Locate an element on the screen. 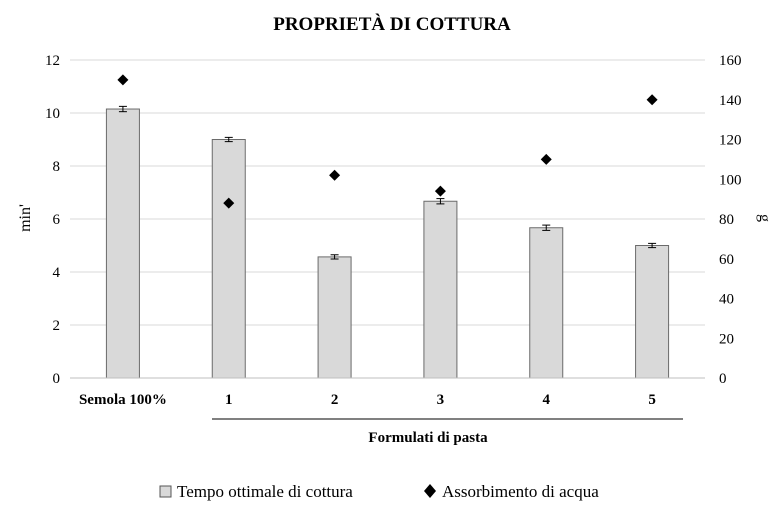  right-tick-label: 20 is located at coordinates (726, 339).